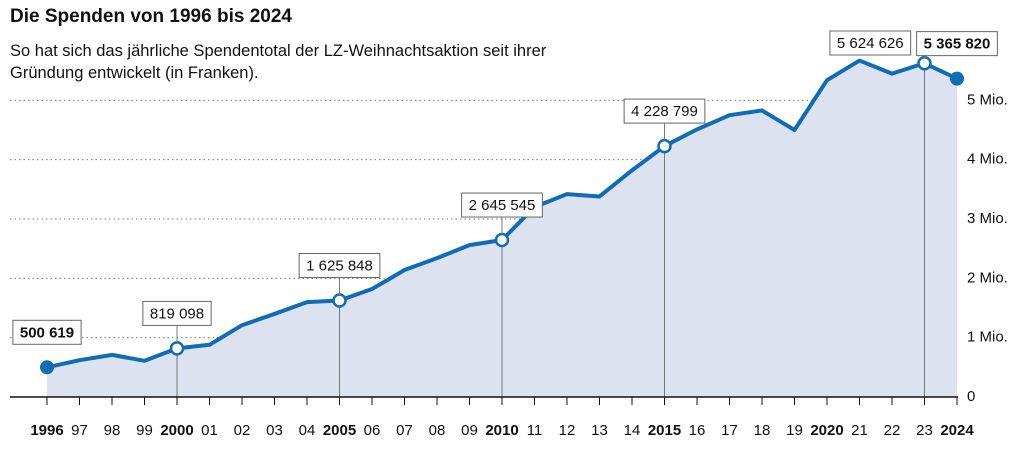  Describe the element at coordinates (176, 430) in the screenshot. I see `x-tick-label: 2000` at that location.